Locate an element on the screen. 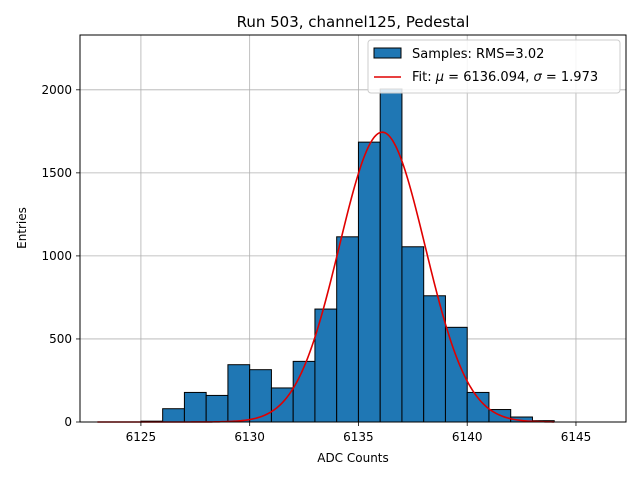  y-tick-label: 0 is located at coordinates (68, 422).